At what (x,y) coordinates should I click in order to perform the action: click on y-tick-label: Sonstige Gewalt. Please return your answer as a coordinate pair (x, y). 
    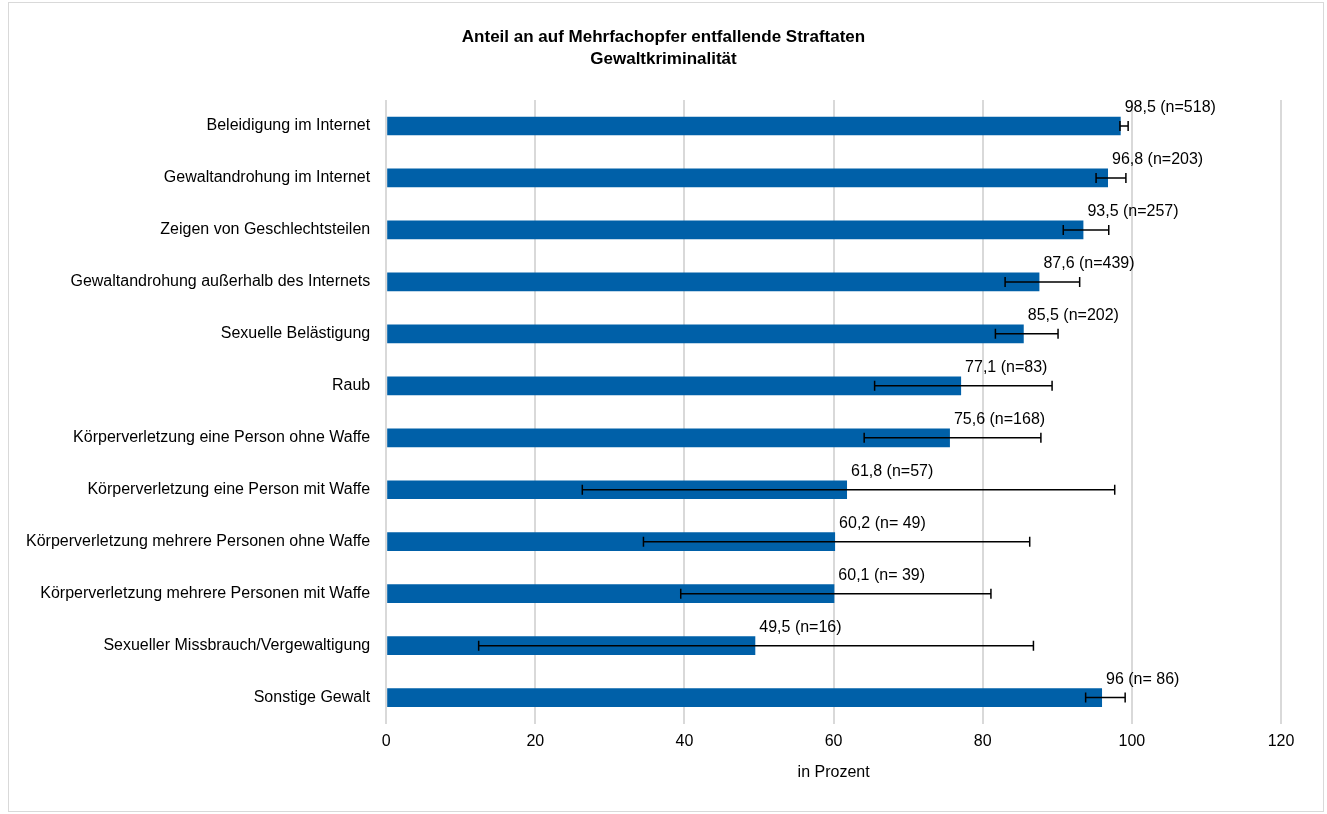
    Looking at the image, I should click on (312, 697).